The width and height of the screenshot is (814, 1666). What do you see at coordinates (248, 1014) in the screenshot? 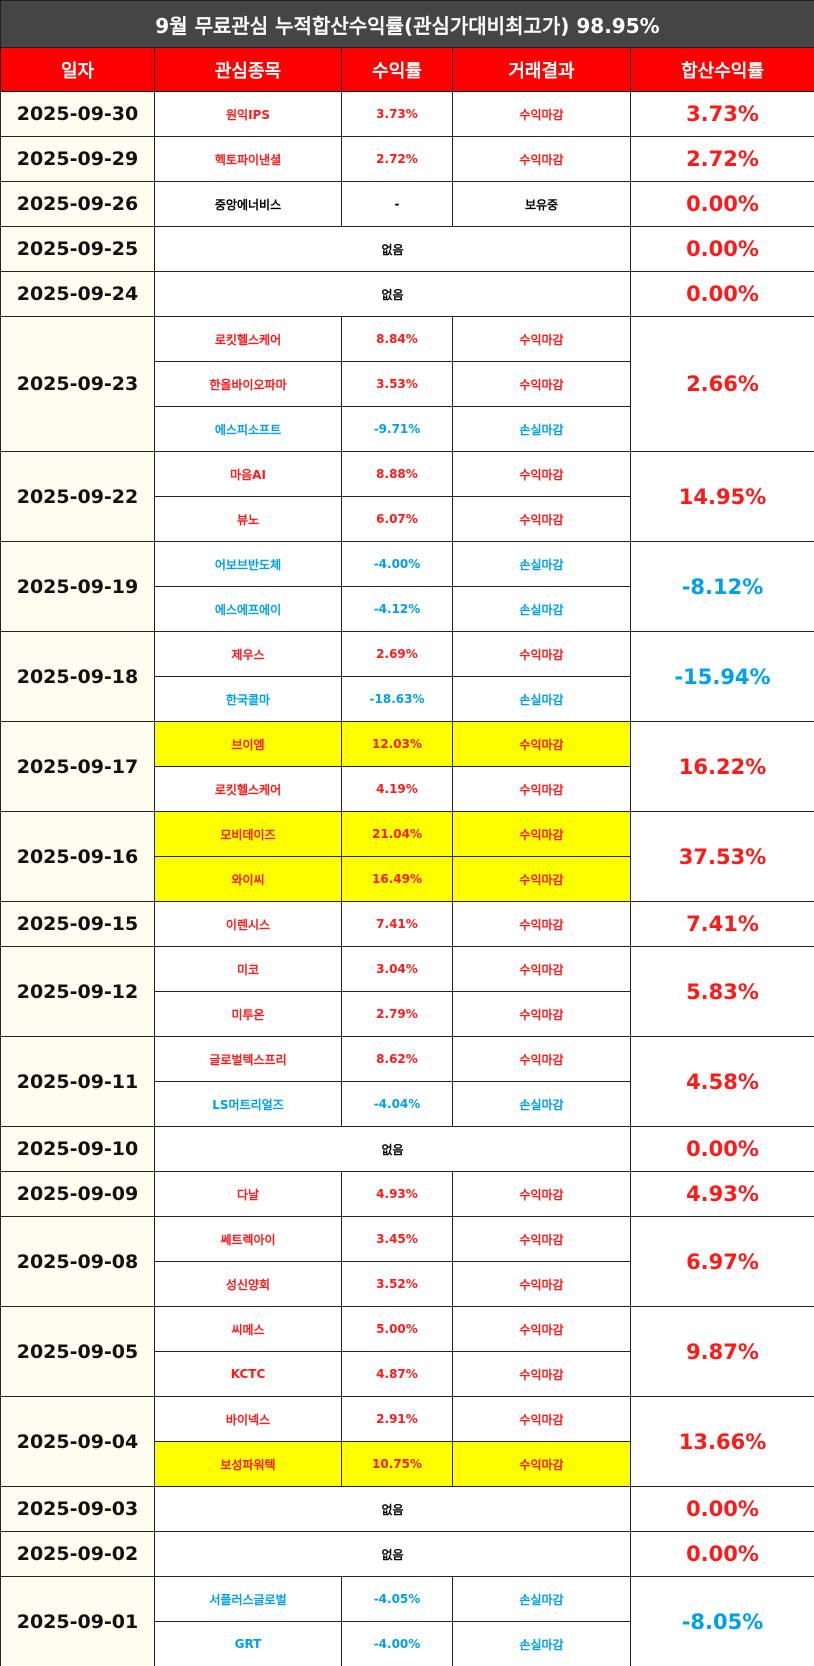
I see `stock-name: 미투온` at bounding box center [248, 1014].